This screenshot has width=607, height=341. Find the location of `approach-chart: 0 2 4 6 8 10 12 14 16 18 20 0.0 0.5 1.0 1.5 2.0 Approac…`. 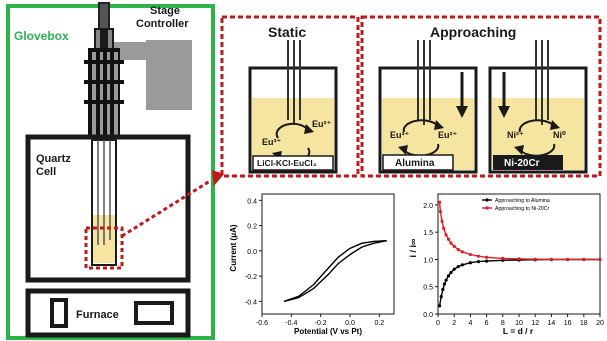

approach-chart: 0 2 4 6 8 10 12 14 16 18 20 0.0 0.5 1.0 1.5 2.0 Approac… is located at coordinates (506, 264).